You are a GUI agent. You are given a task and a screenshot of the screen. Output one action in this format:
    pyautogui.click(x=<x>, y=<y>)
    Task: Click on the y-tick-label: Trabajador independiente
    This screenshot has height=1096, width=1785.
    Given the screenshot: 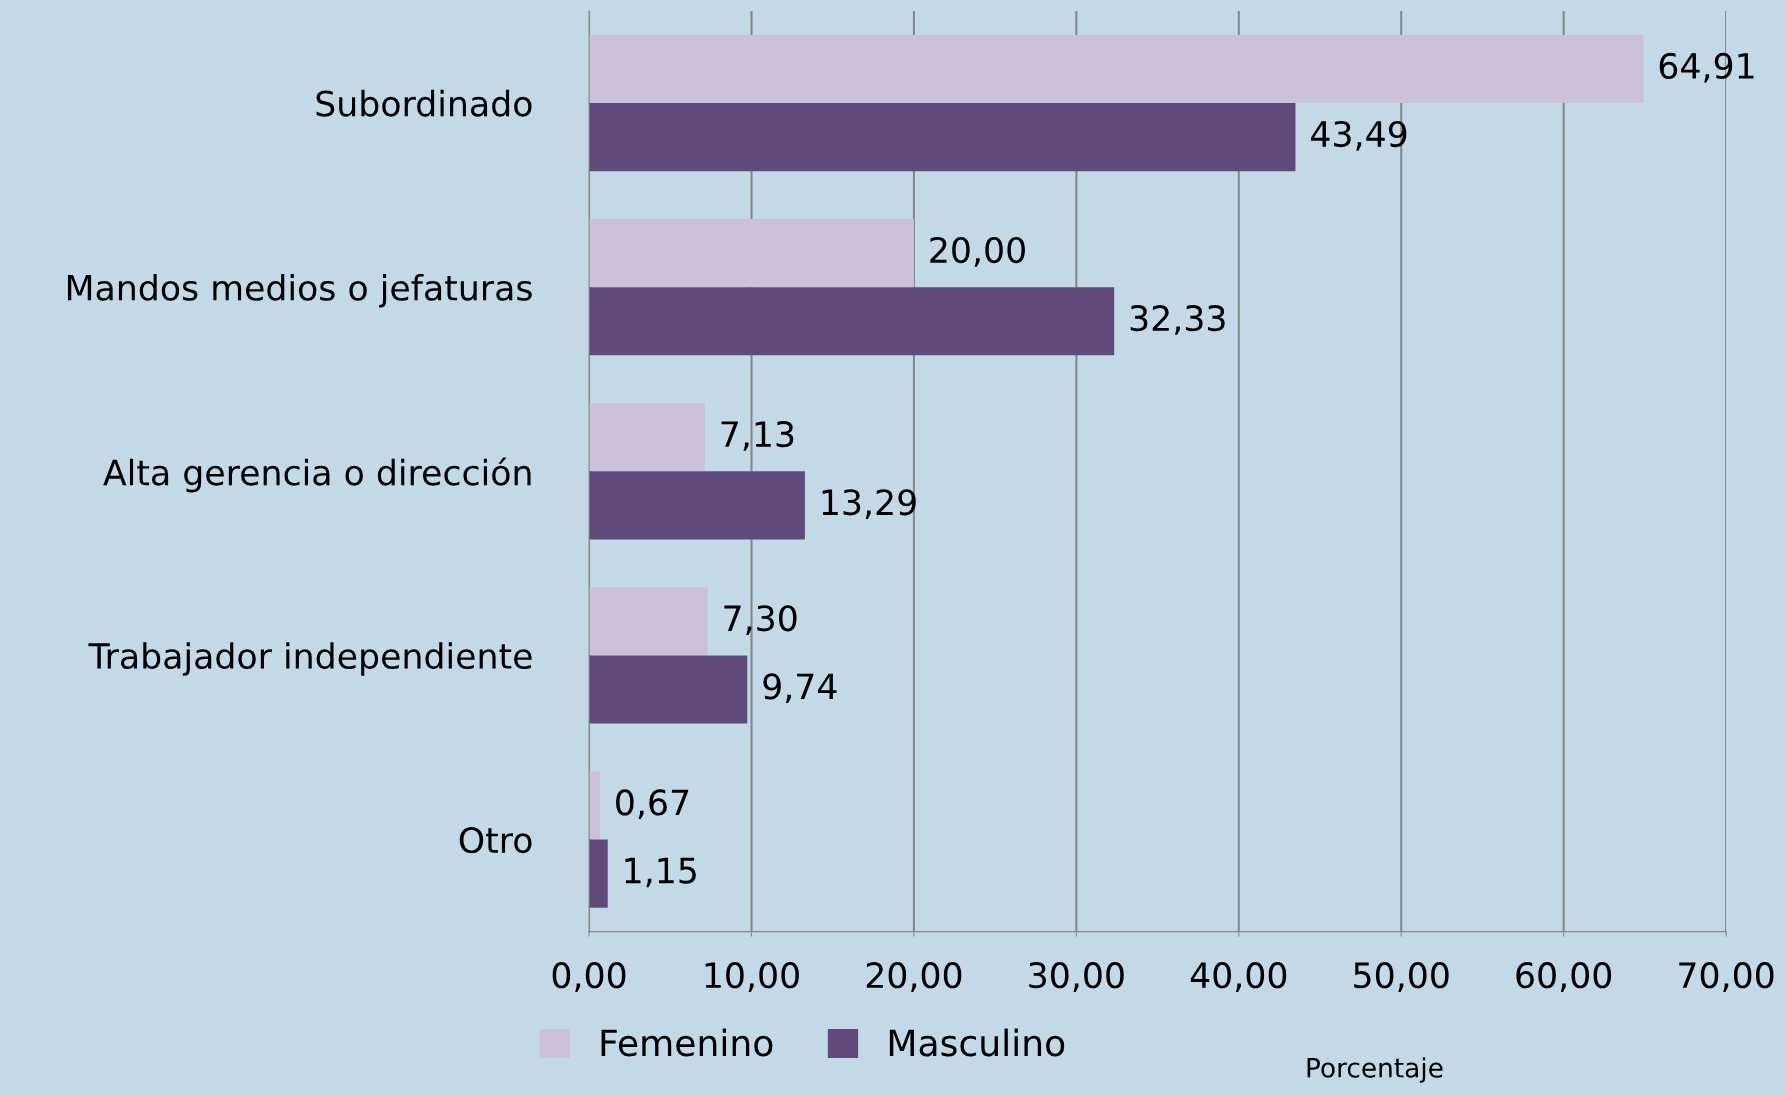 What is the action you would take?
    pyautogui.click(x=310, y=659)
    